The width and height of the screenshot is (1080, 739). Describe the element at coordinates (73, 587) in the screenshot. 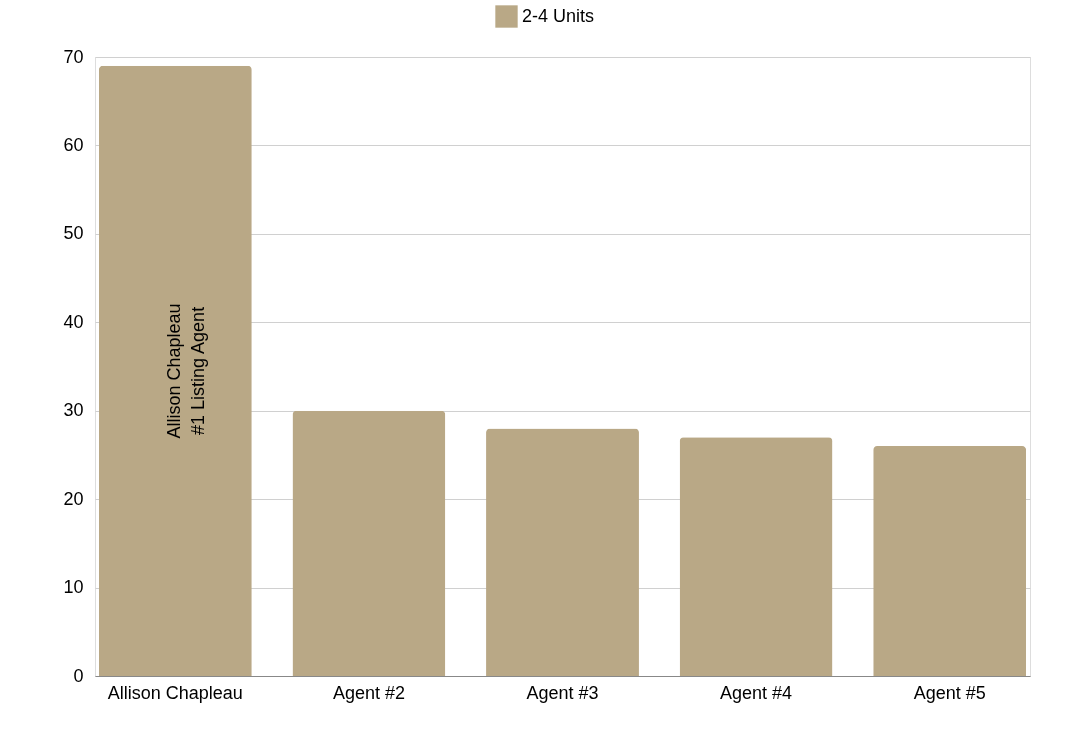

I see `y-tick-label: 10` at that location.